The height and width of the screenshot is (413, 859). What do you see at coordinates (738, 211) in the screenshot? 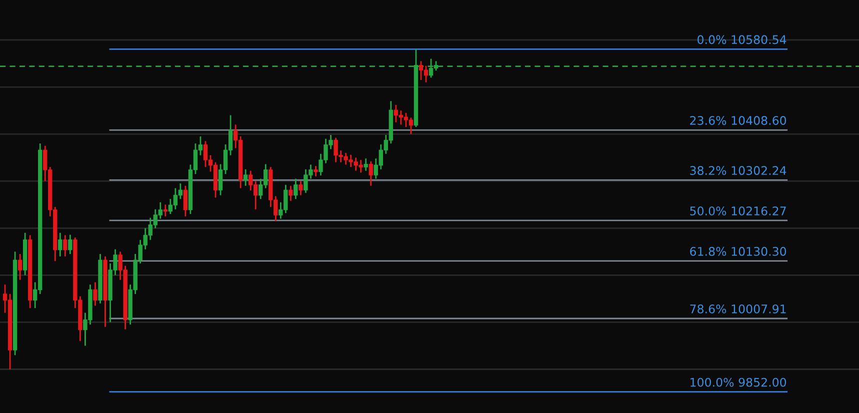
I see `ref-line-label: 50.0% 10216.27` at bounding box center [738, 211].